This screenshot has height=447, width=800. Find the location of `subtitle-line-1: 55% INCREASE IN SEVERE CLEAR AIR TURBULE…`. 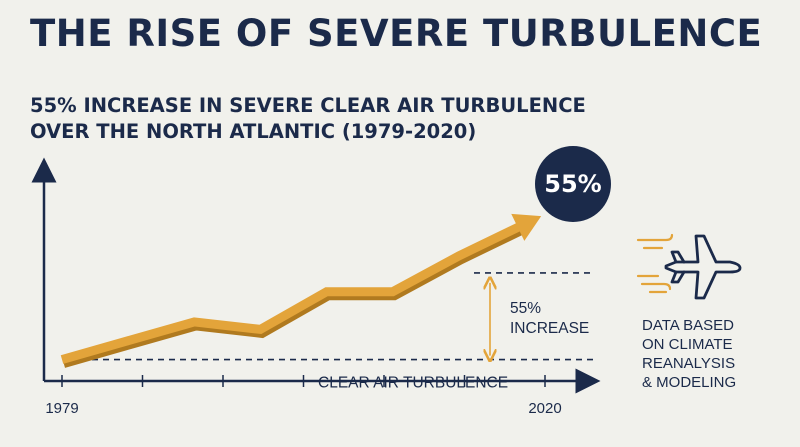

subtitle-line-1: 55% INCREASE IN SEVERE CLEAR AIR TURBULE… is located at coordinates (308, 105).